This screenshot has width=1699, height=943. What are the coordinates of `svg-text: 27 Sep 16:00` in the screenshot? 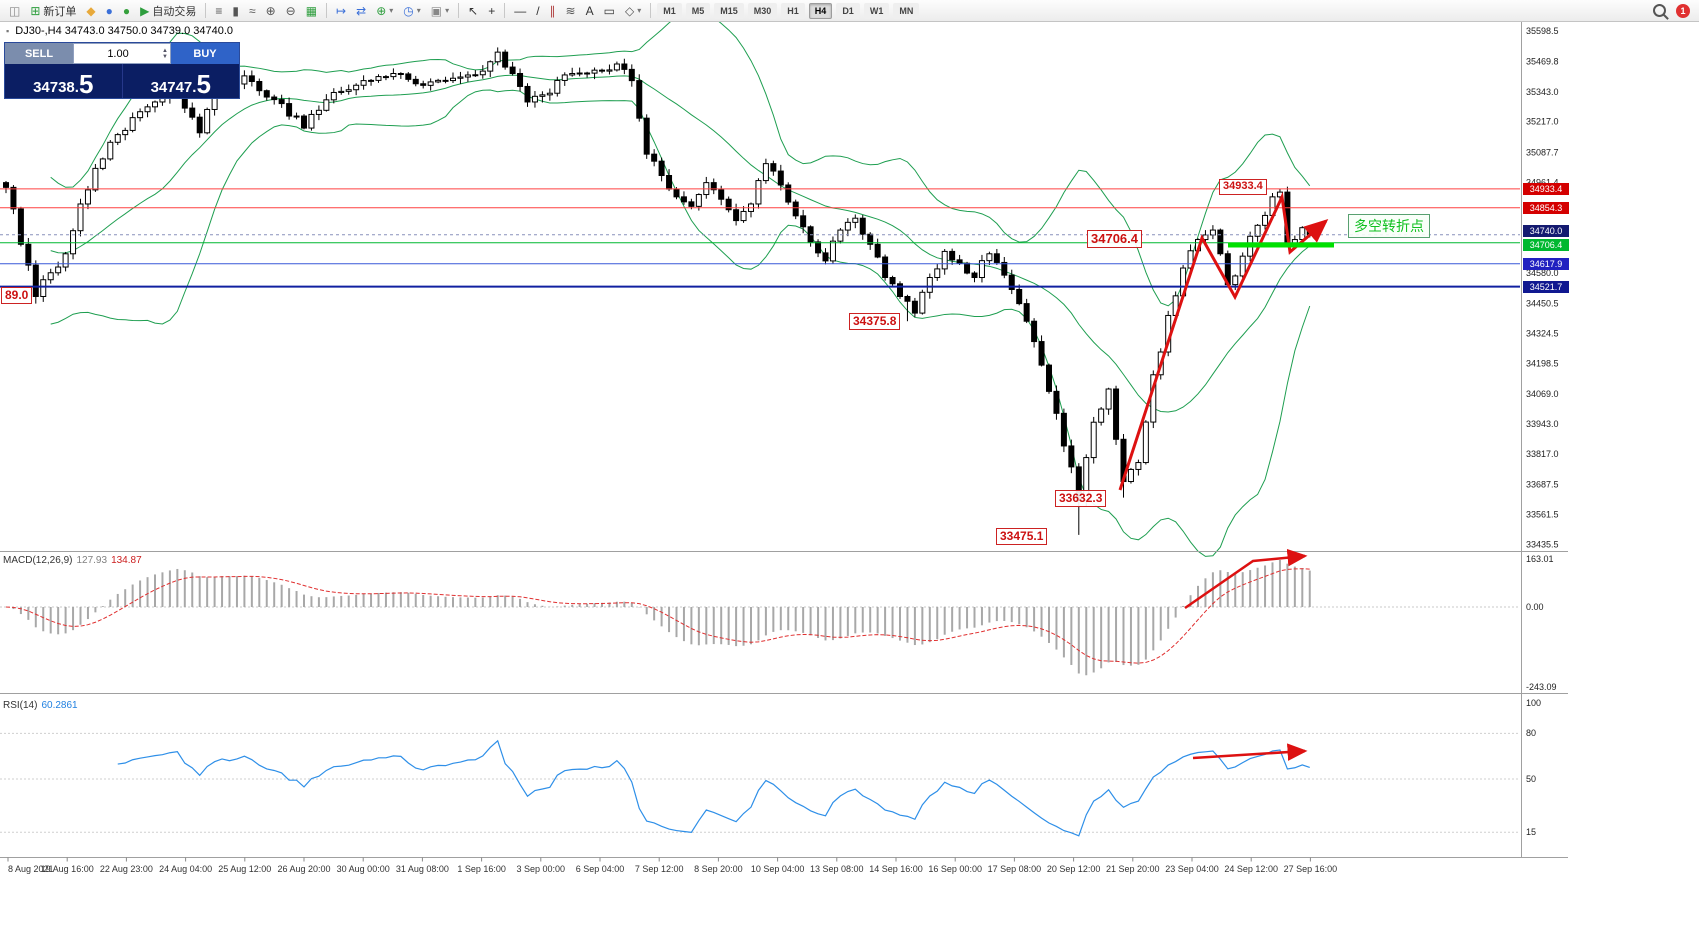 It's located at (1311, 869).